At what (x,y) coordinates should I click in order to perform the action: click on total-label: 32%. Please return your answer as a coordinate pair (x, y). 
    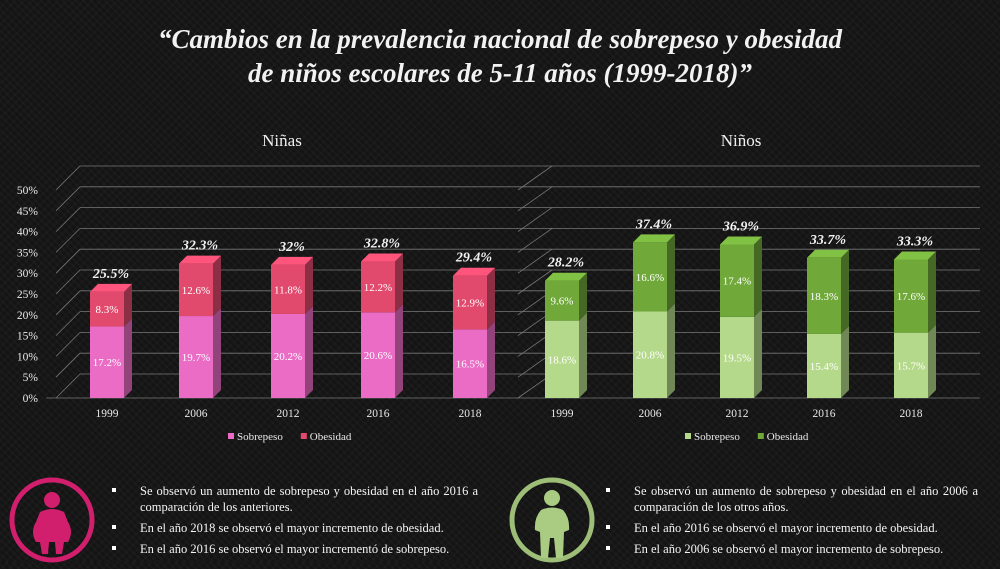
    Looking at the image, I should click on (291, 247).